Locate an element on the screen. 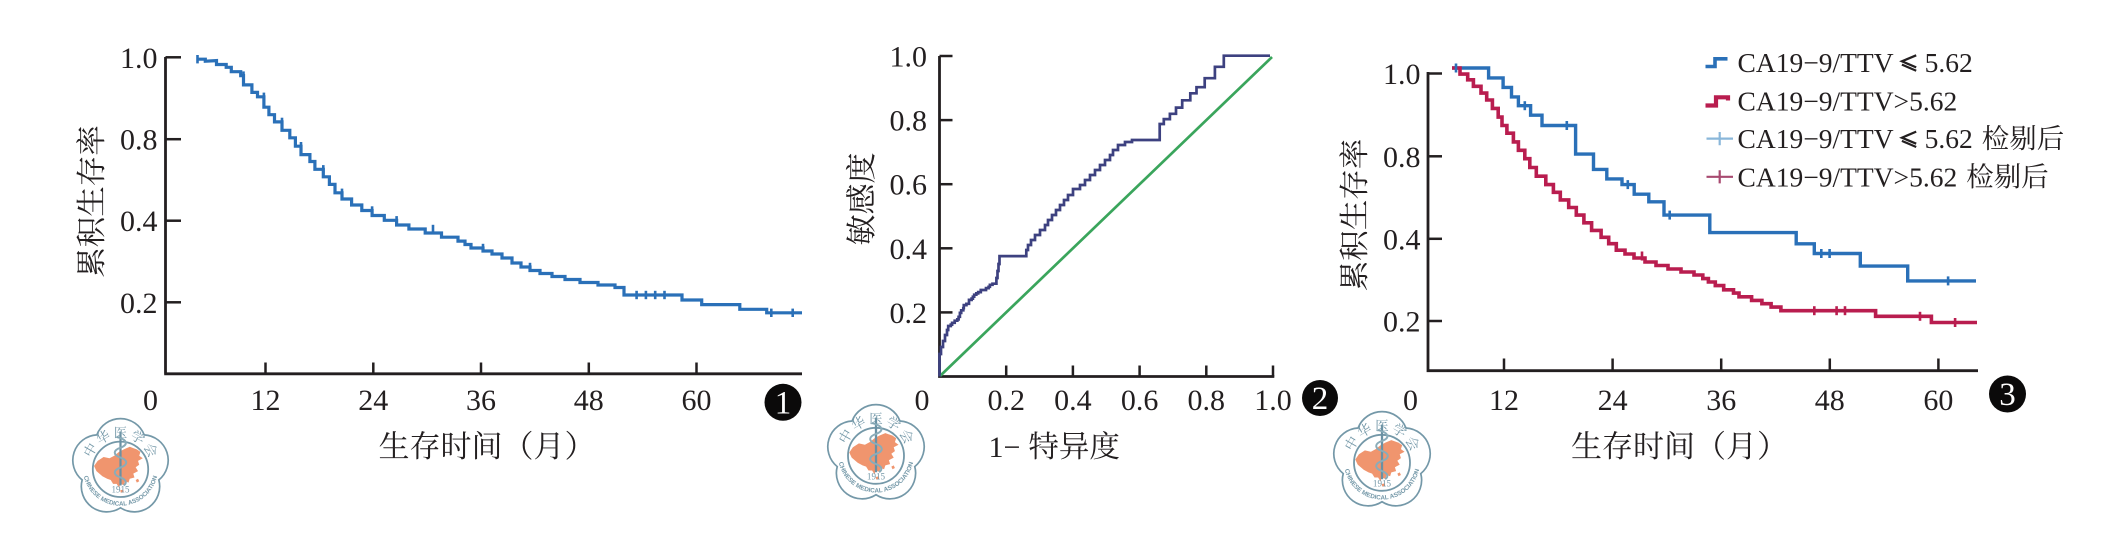 This screenshot has height=538, width=2111. svg-text: 3 is located at coordinates (2007, 395).